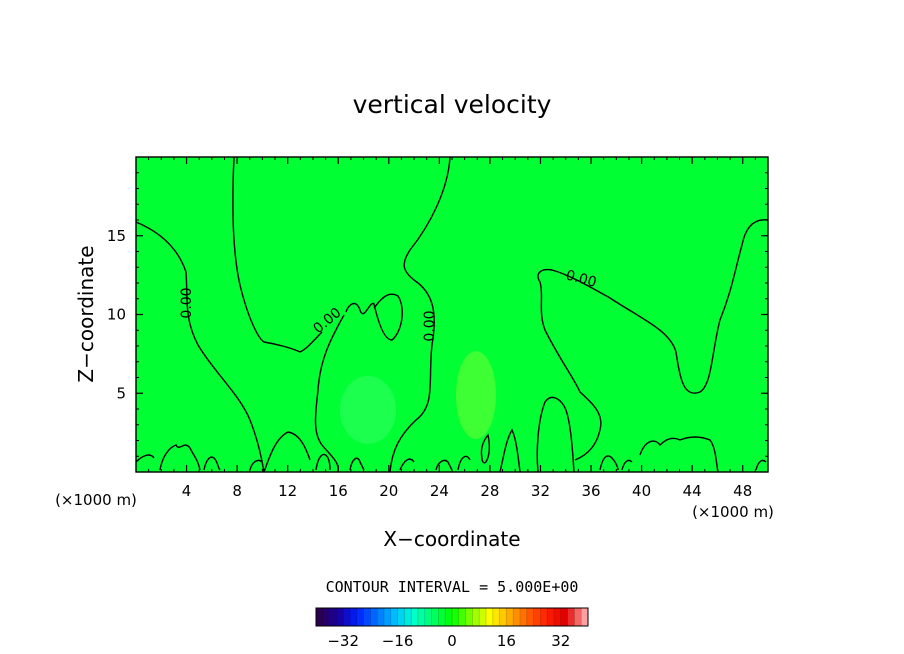  Describe the element at coordinates (398, 641) in the screenshot. I see `colorbar-tick-label: −16` at that location.